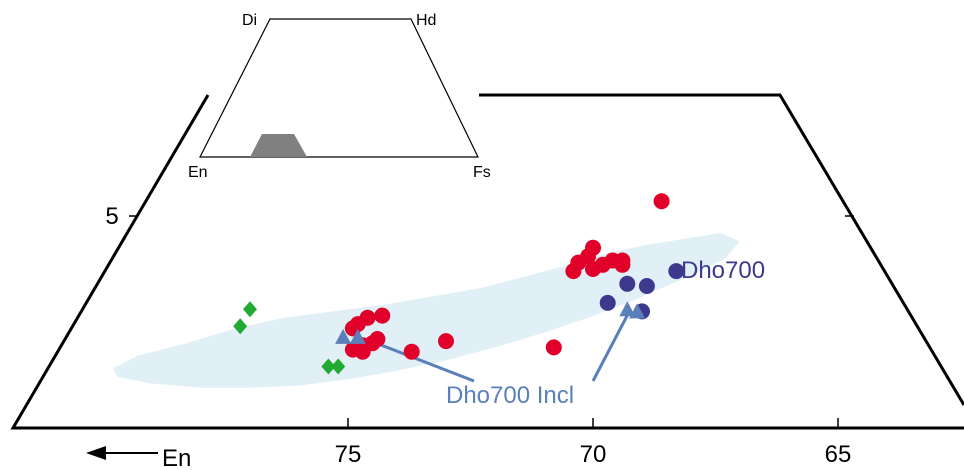  I want to click on incl-leader-left, so click(421, 360).